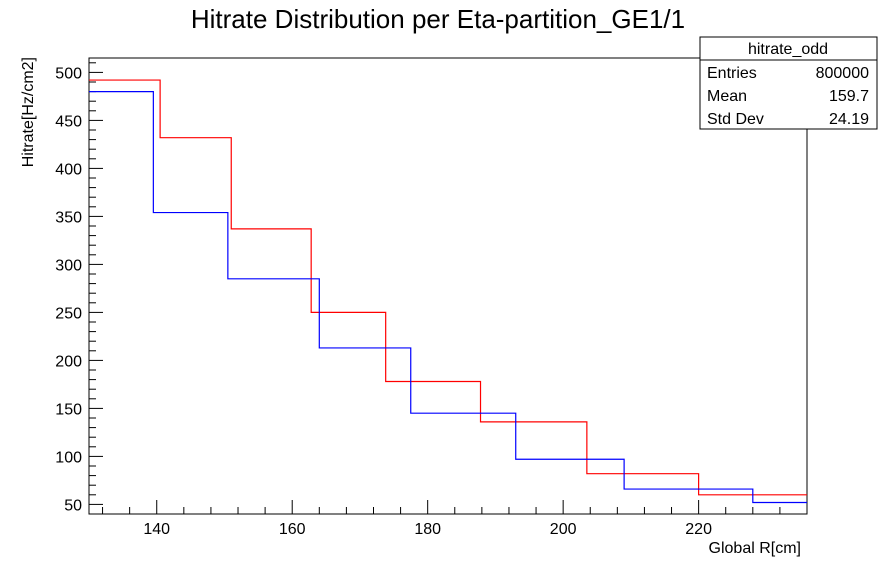  Describe the element at coordinates (68, 169) in the screenshot. I see `y-tick-label: 400` at that location.